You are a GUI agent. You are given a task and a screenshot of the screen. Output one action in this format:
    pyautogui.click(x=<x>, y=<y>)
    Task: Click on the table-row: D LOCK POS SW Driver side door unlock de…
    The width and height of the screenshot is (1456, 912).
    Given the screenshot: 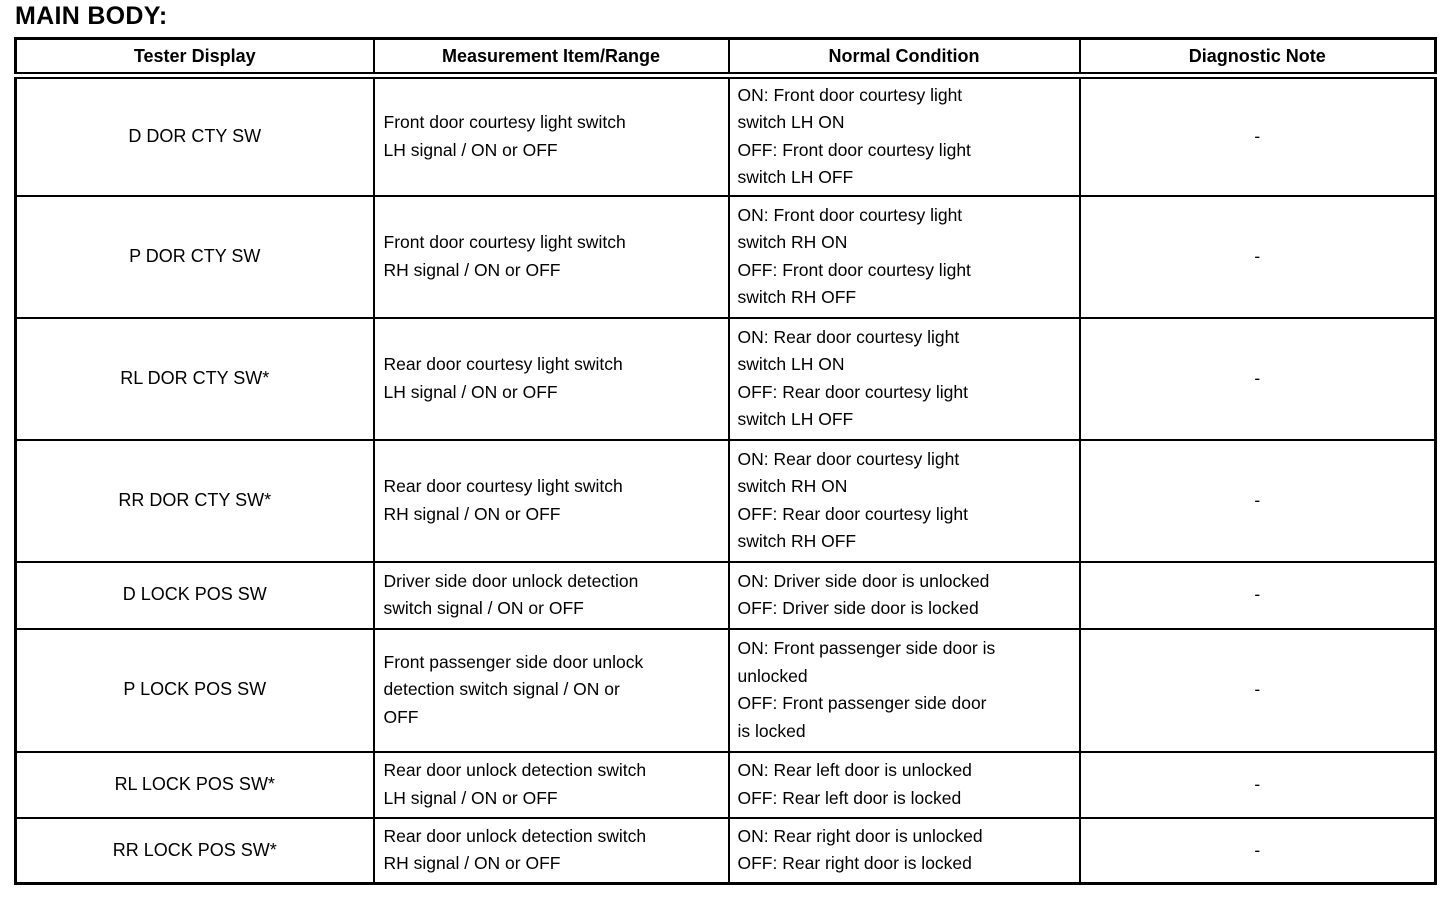 What is the action you would take?
    pyautogui.click(x=725, y=595)
    